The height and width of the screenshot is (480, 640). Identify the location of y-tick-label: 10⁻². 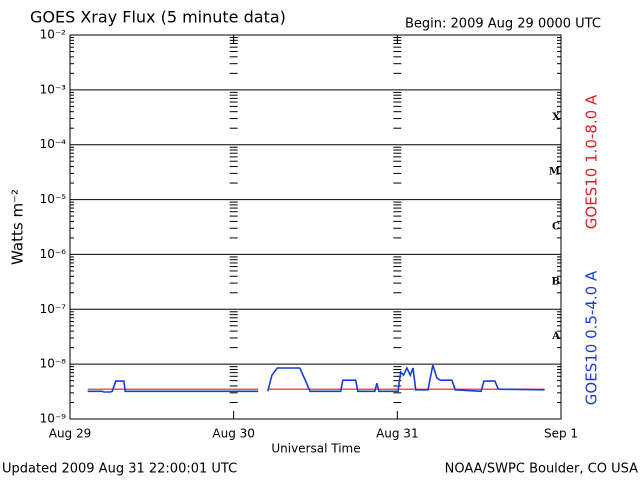
(53, 35).